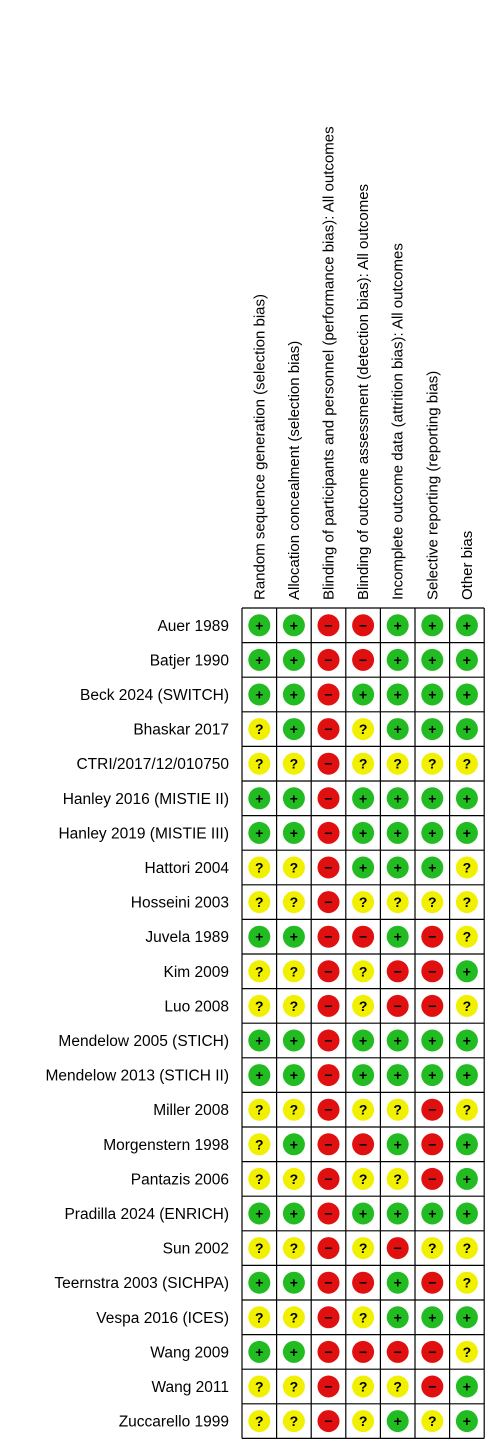 The height and width of the screenshot is (1455, 500). What do you see at coordinates (187, 868) in the screenshot?
I see `study-label: Hattori 2004` at bounding box center [187, 868].